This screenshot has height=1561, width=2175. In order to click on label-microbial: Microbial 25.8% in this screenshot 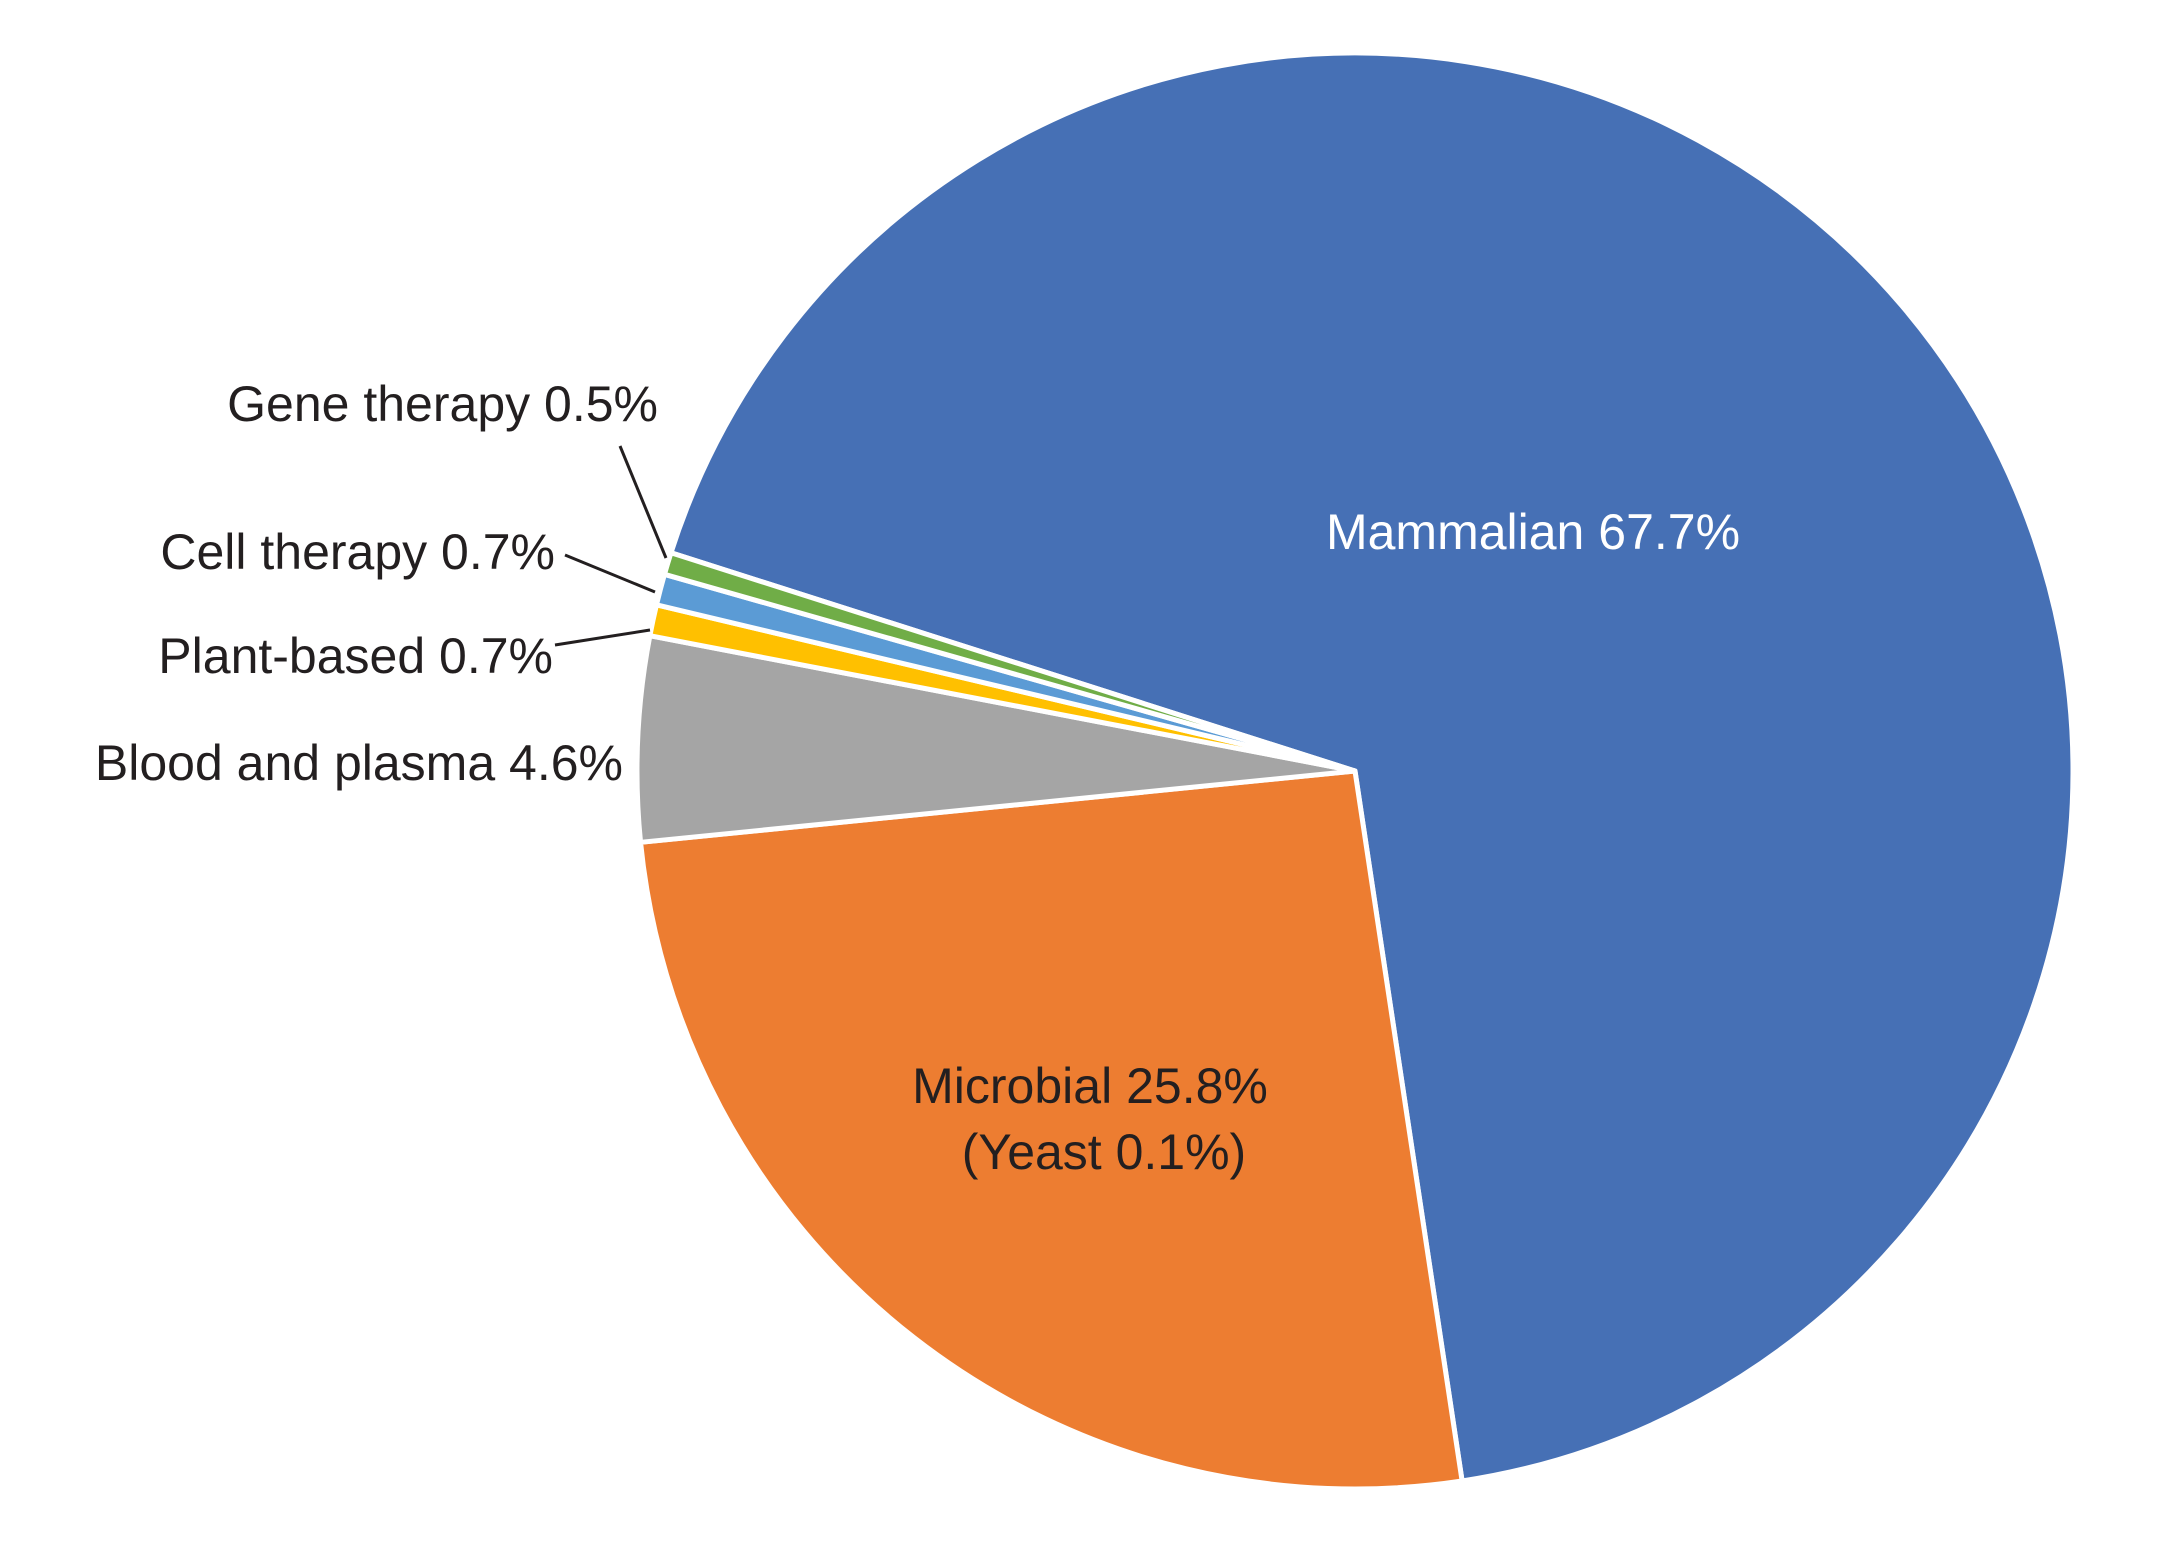, I will do `click(1090, 1086)`.